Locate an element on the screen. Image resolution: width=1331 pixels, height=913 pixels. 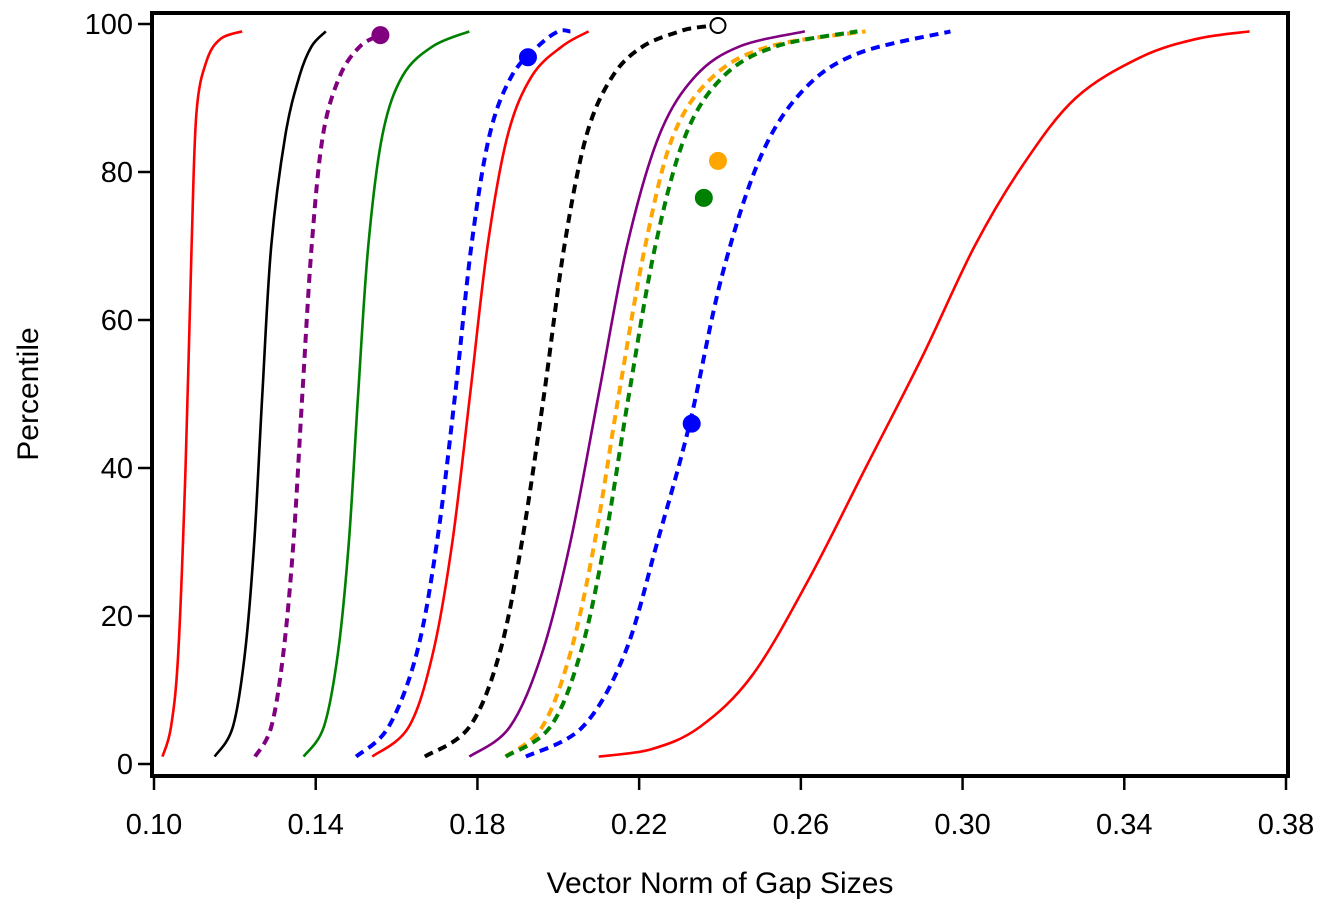
y-tick-label-1: 0 is located at coordinates (125, 765).